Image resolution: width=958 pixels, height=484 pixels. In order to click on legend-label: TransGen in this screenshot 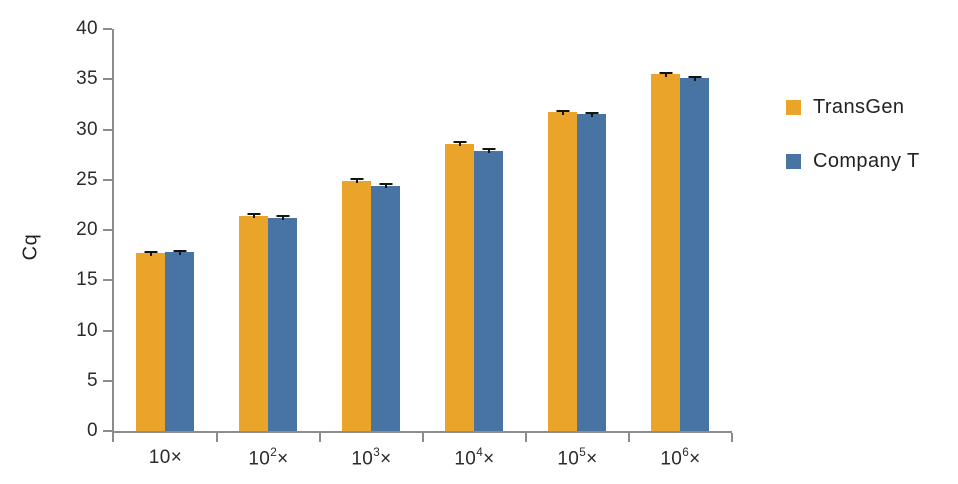, I will do `click(859, 107)`.